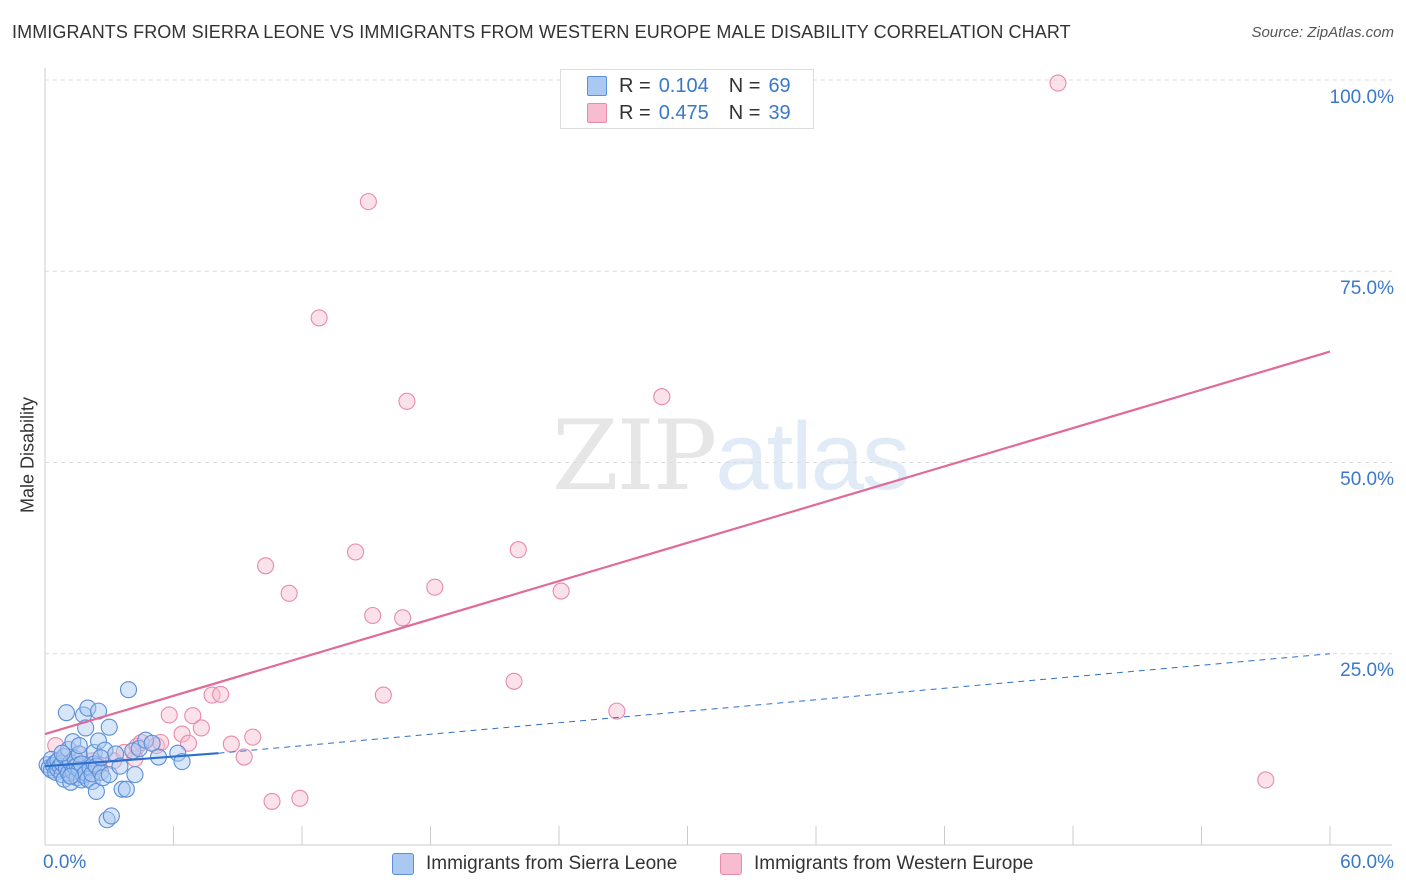  I want to click on bottom-legend-western-europe: Immigrants from Western Europe, so click(876, 864).